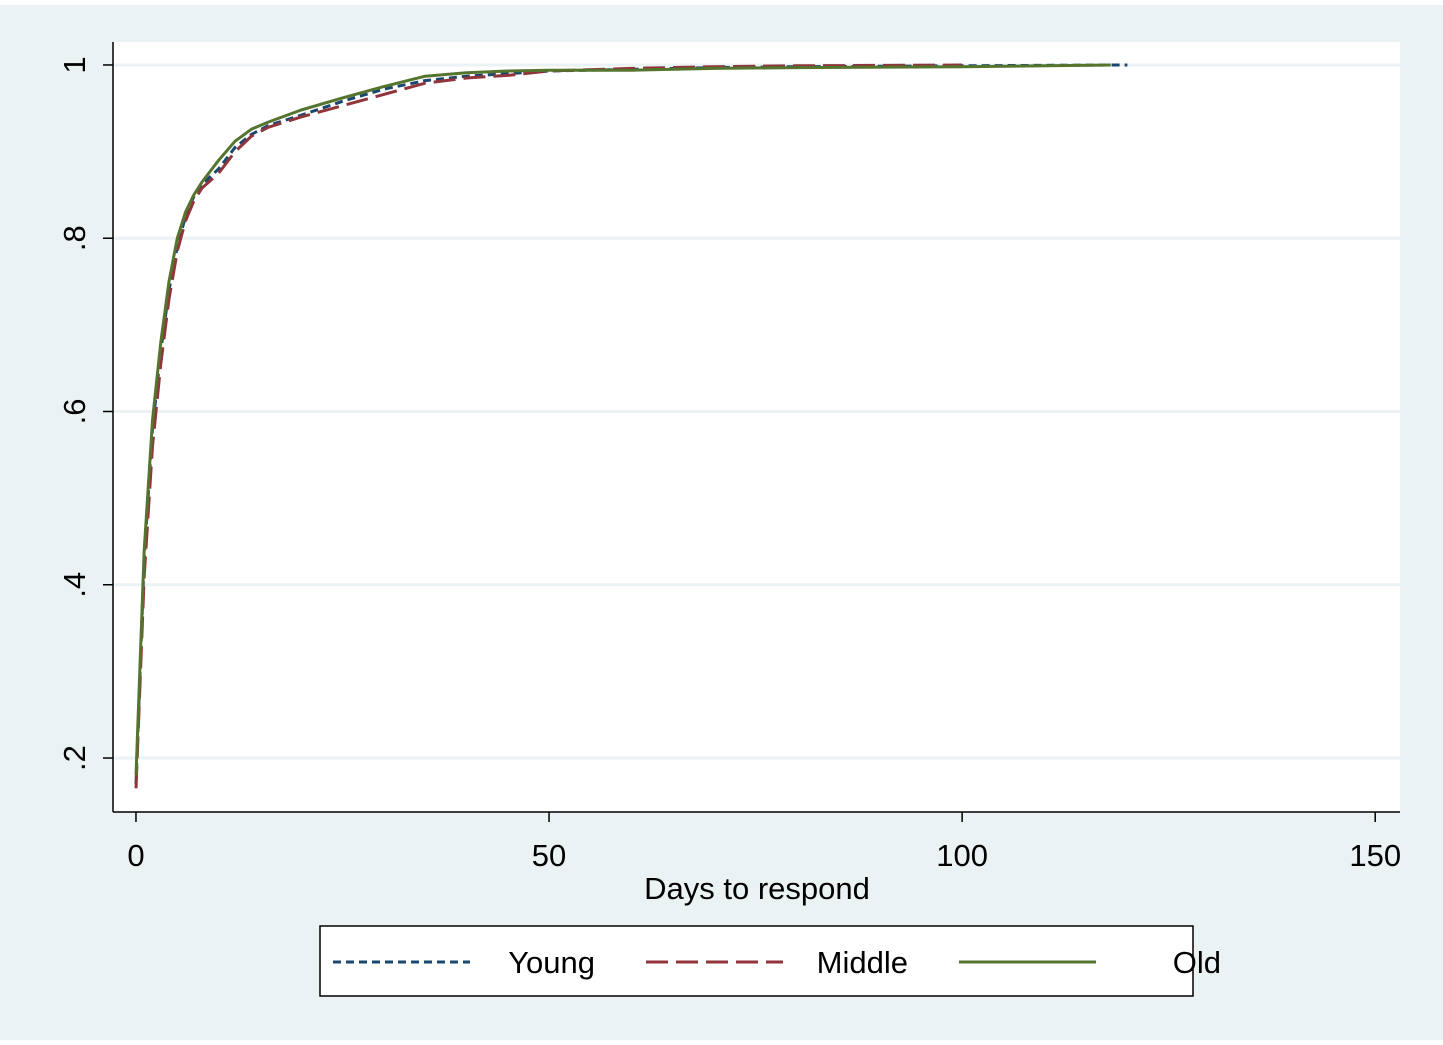 The width and height of the screenshot is (1443, 1045). What do you see at coordinates (1197, 962) in the screenshot?
I see `legend-label: Old` at bounding box center [1197, 962].